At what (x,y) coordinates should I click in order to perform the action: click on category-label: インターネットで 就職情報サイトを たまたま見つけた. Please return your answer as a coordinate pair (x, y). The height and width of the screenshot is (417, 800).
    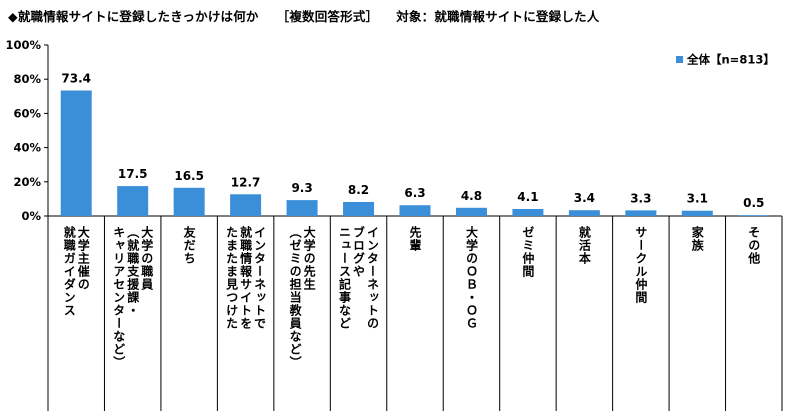
    Looking at the image, I should click on (245, 278).